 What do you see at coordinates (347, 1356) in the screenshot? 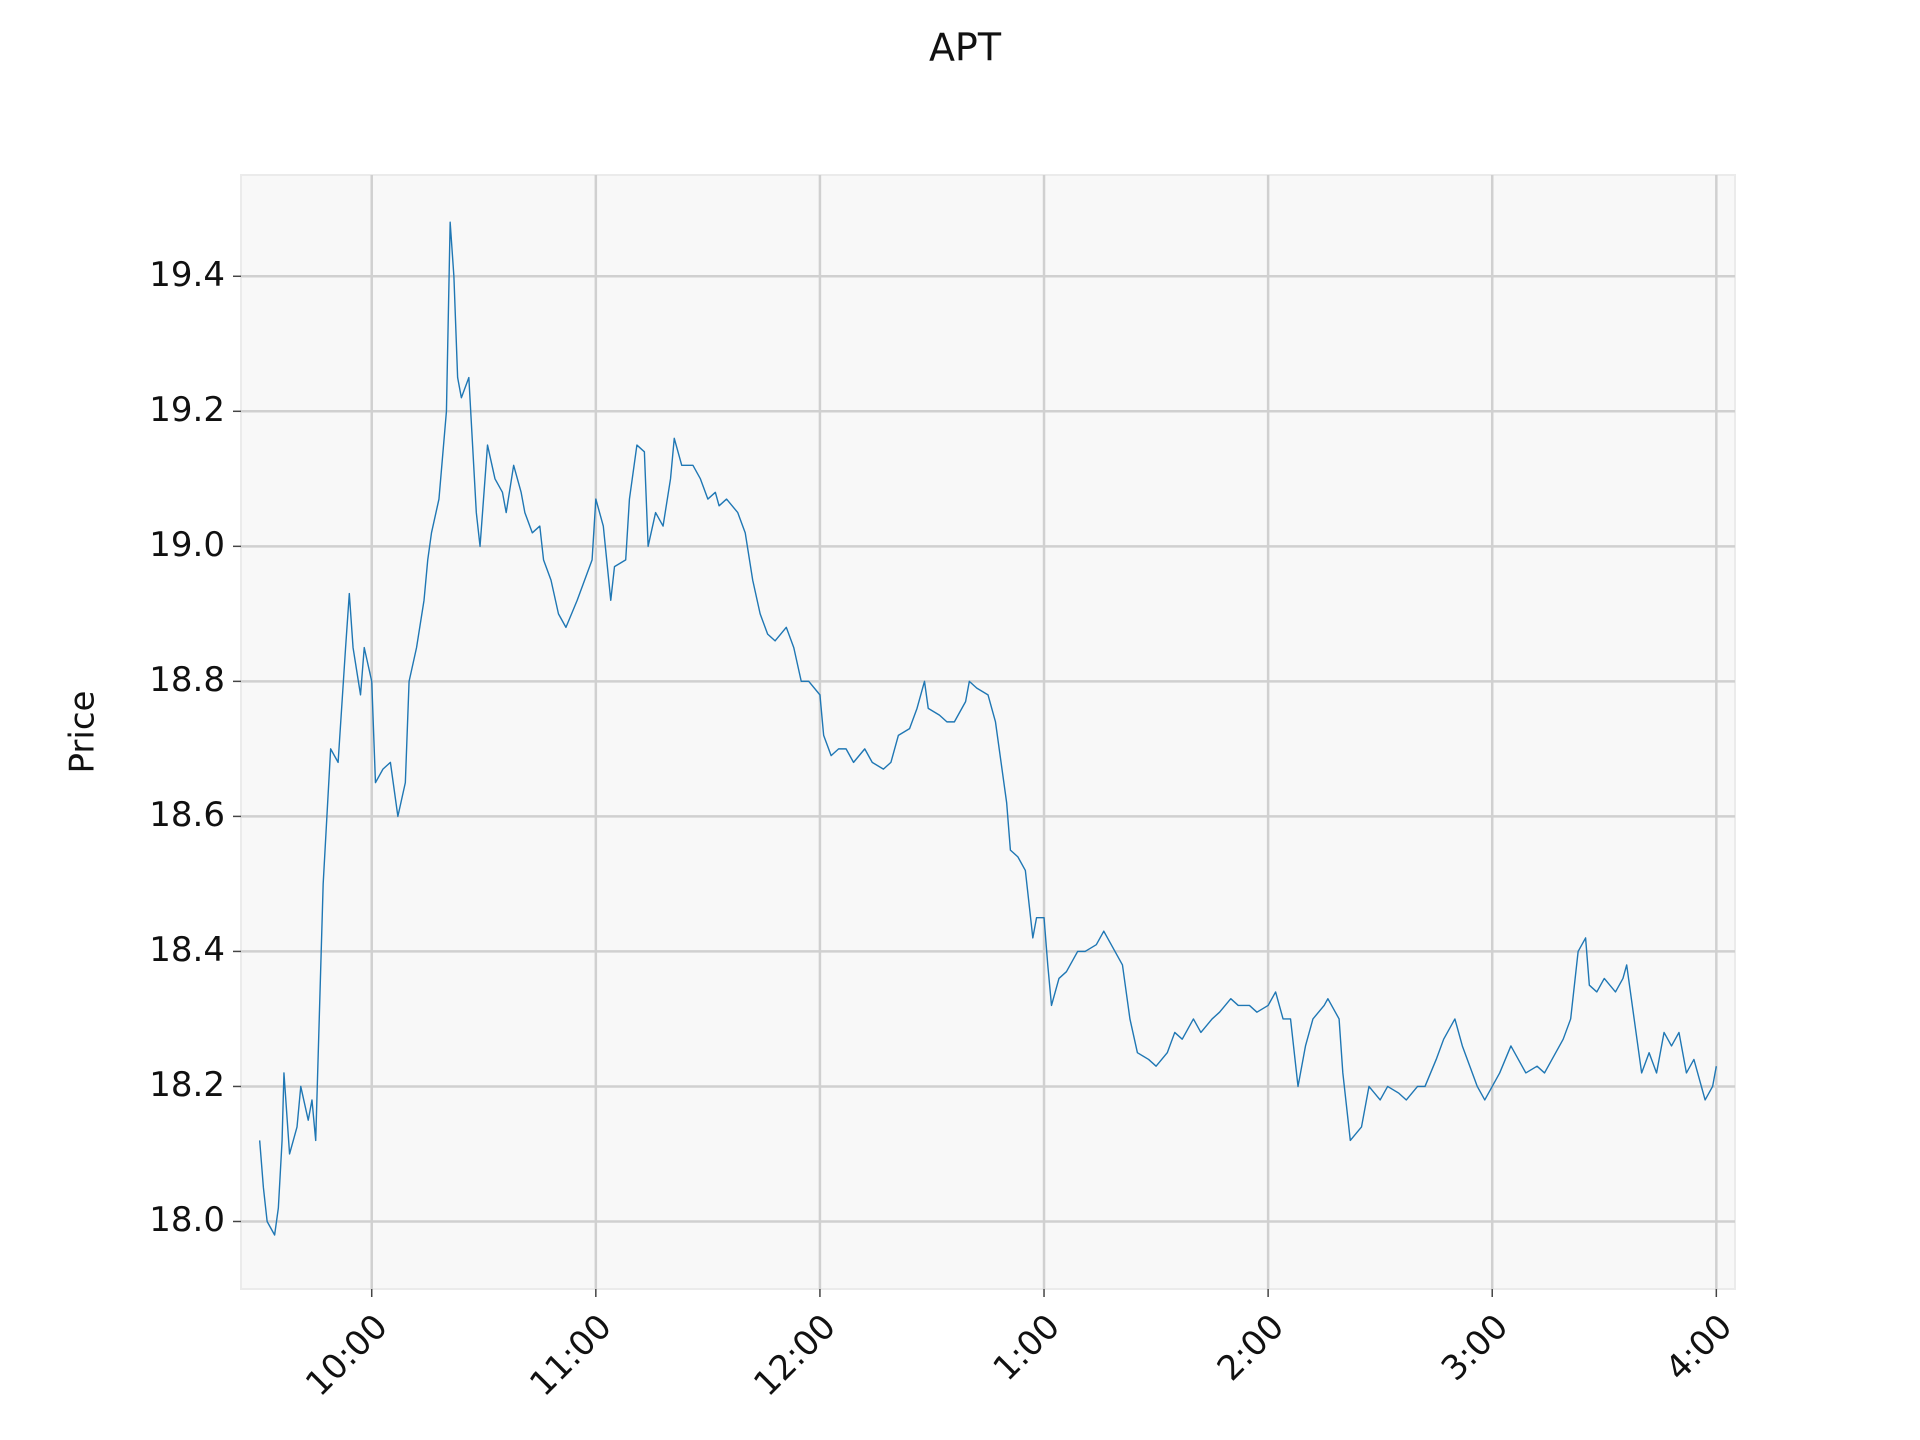
I see `x-tick-label: 10:00` at bounding box center [347, 1356].